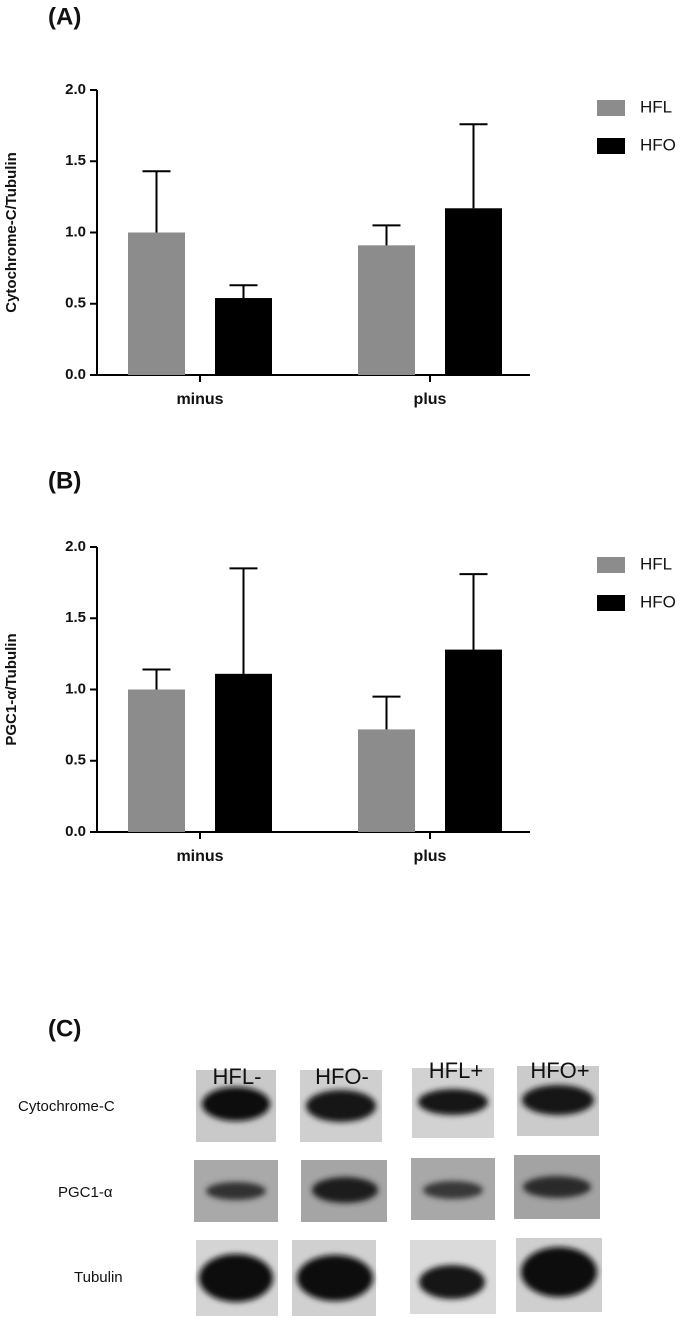  Describe the element at coordinates (342, 1076) in the screenshot. I see `lane-label: HFO-` at that location.